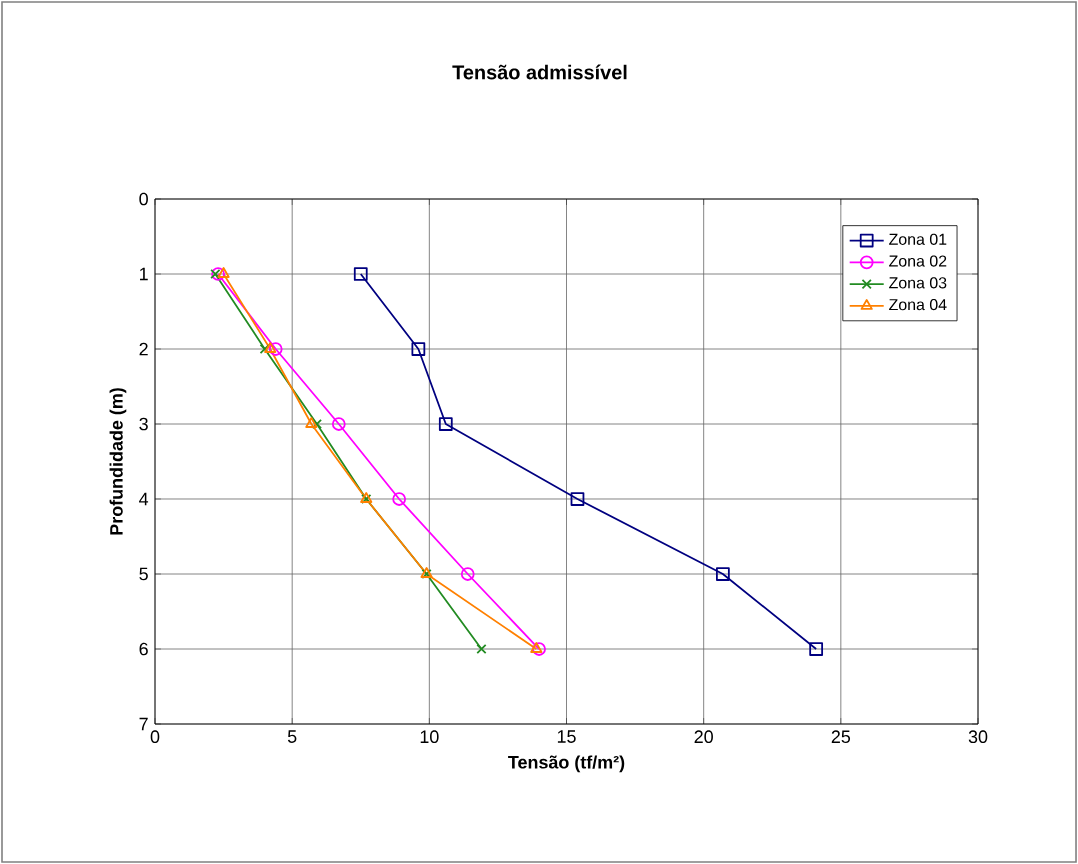  What do you see at coordinates (918, 283) in the screenshot?
I see `legend-label: Zona 03` at bounding box center [918, 283].